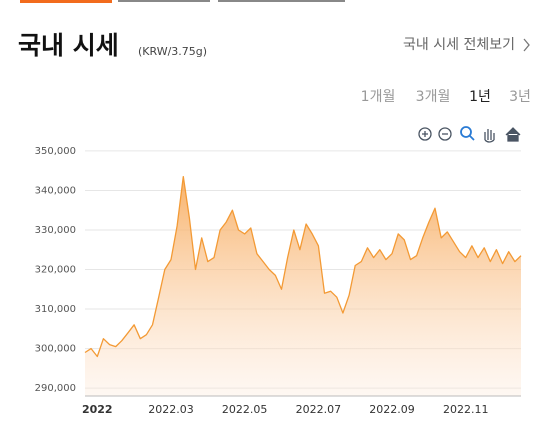  Describe the element at coordinates (55, 230) in the screenshot. I see `y-tick-label: 330,000` at that location.